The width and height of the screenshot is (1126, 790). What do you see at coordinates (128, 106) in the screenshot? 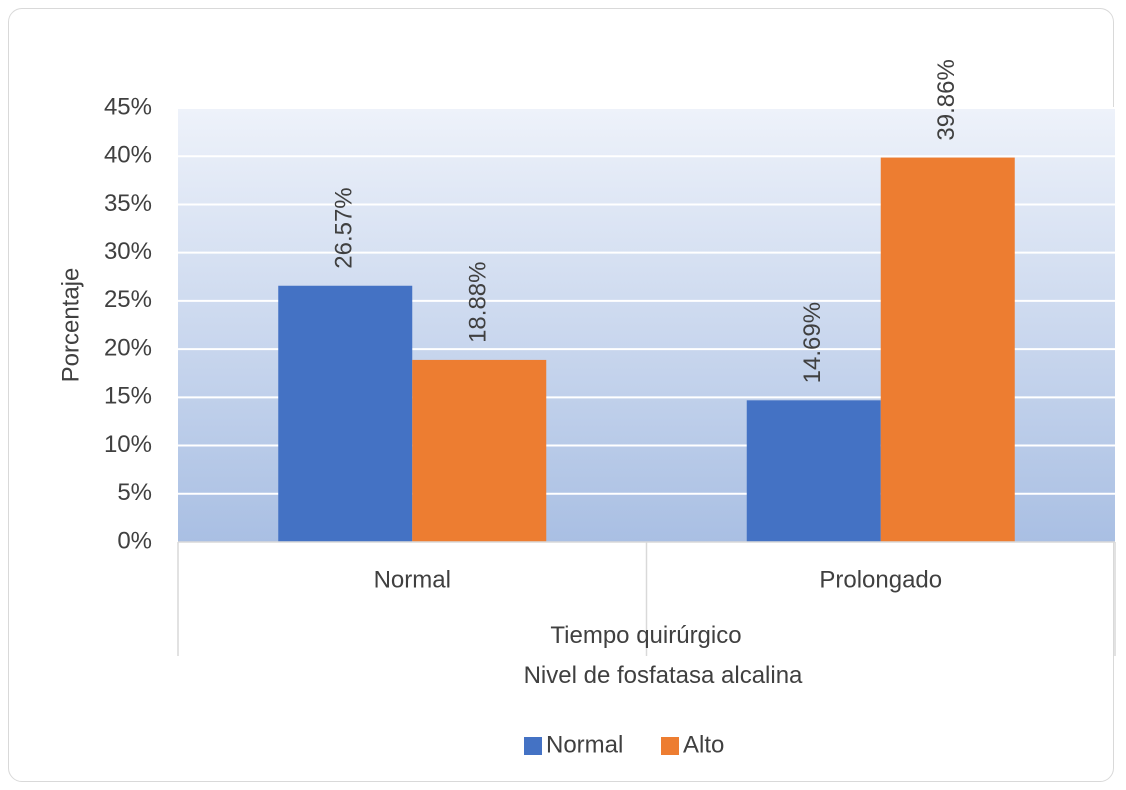
I see `y-tick-label: 45%` at bounding box center [128, 106].